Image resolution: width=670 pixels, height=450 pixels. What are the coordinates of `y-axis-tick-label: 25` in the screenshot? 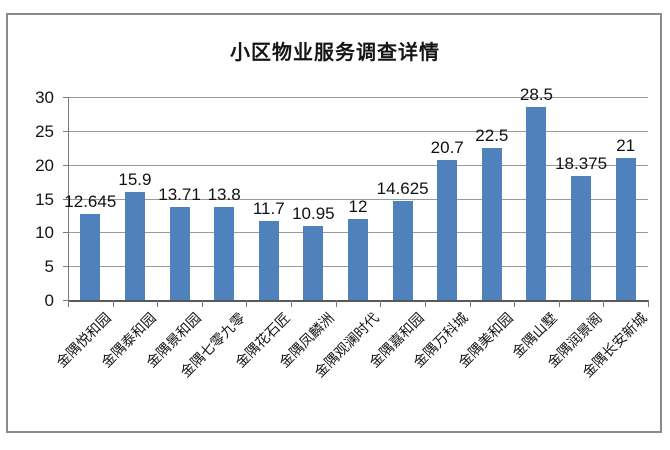 It's located at (44, 131).